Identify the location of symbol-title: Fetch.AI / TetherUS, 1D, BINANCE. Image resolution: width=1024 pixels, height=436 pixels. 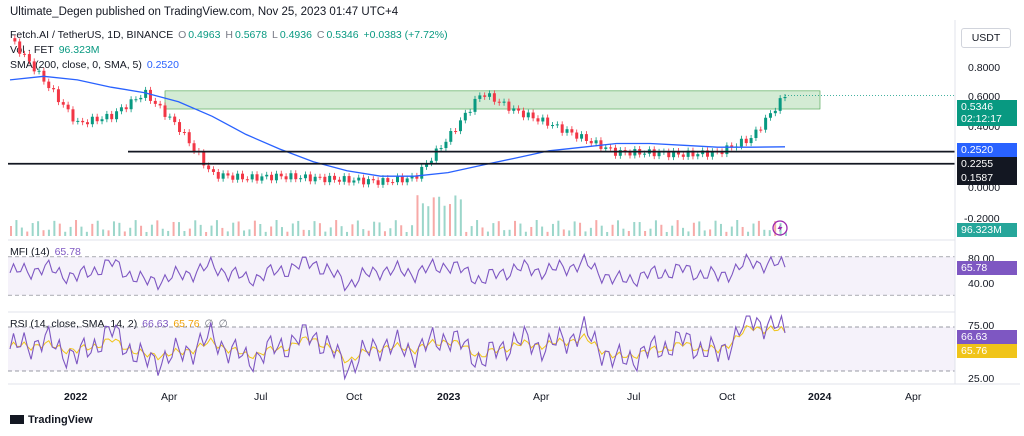
(92, 35).